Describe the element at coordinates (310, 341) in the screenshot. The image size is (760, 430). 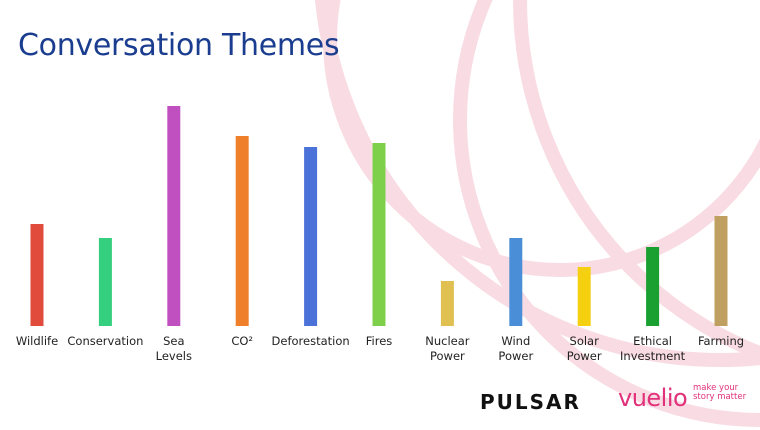
I see `category-label: Deforestation` at that location.